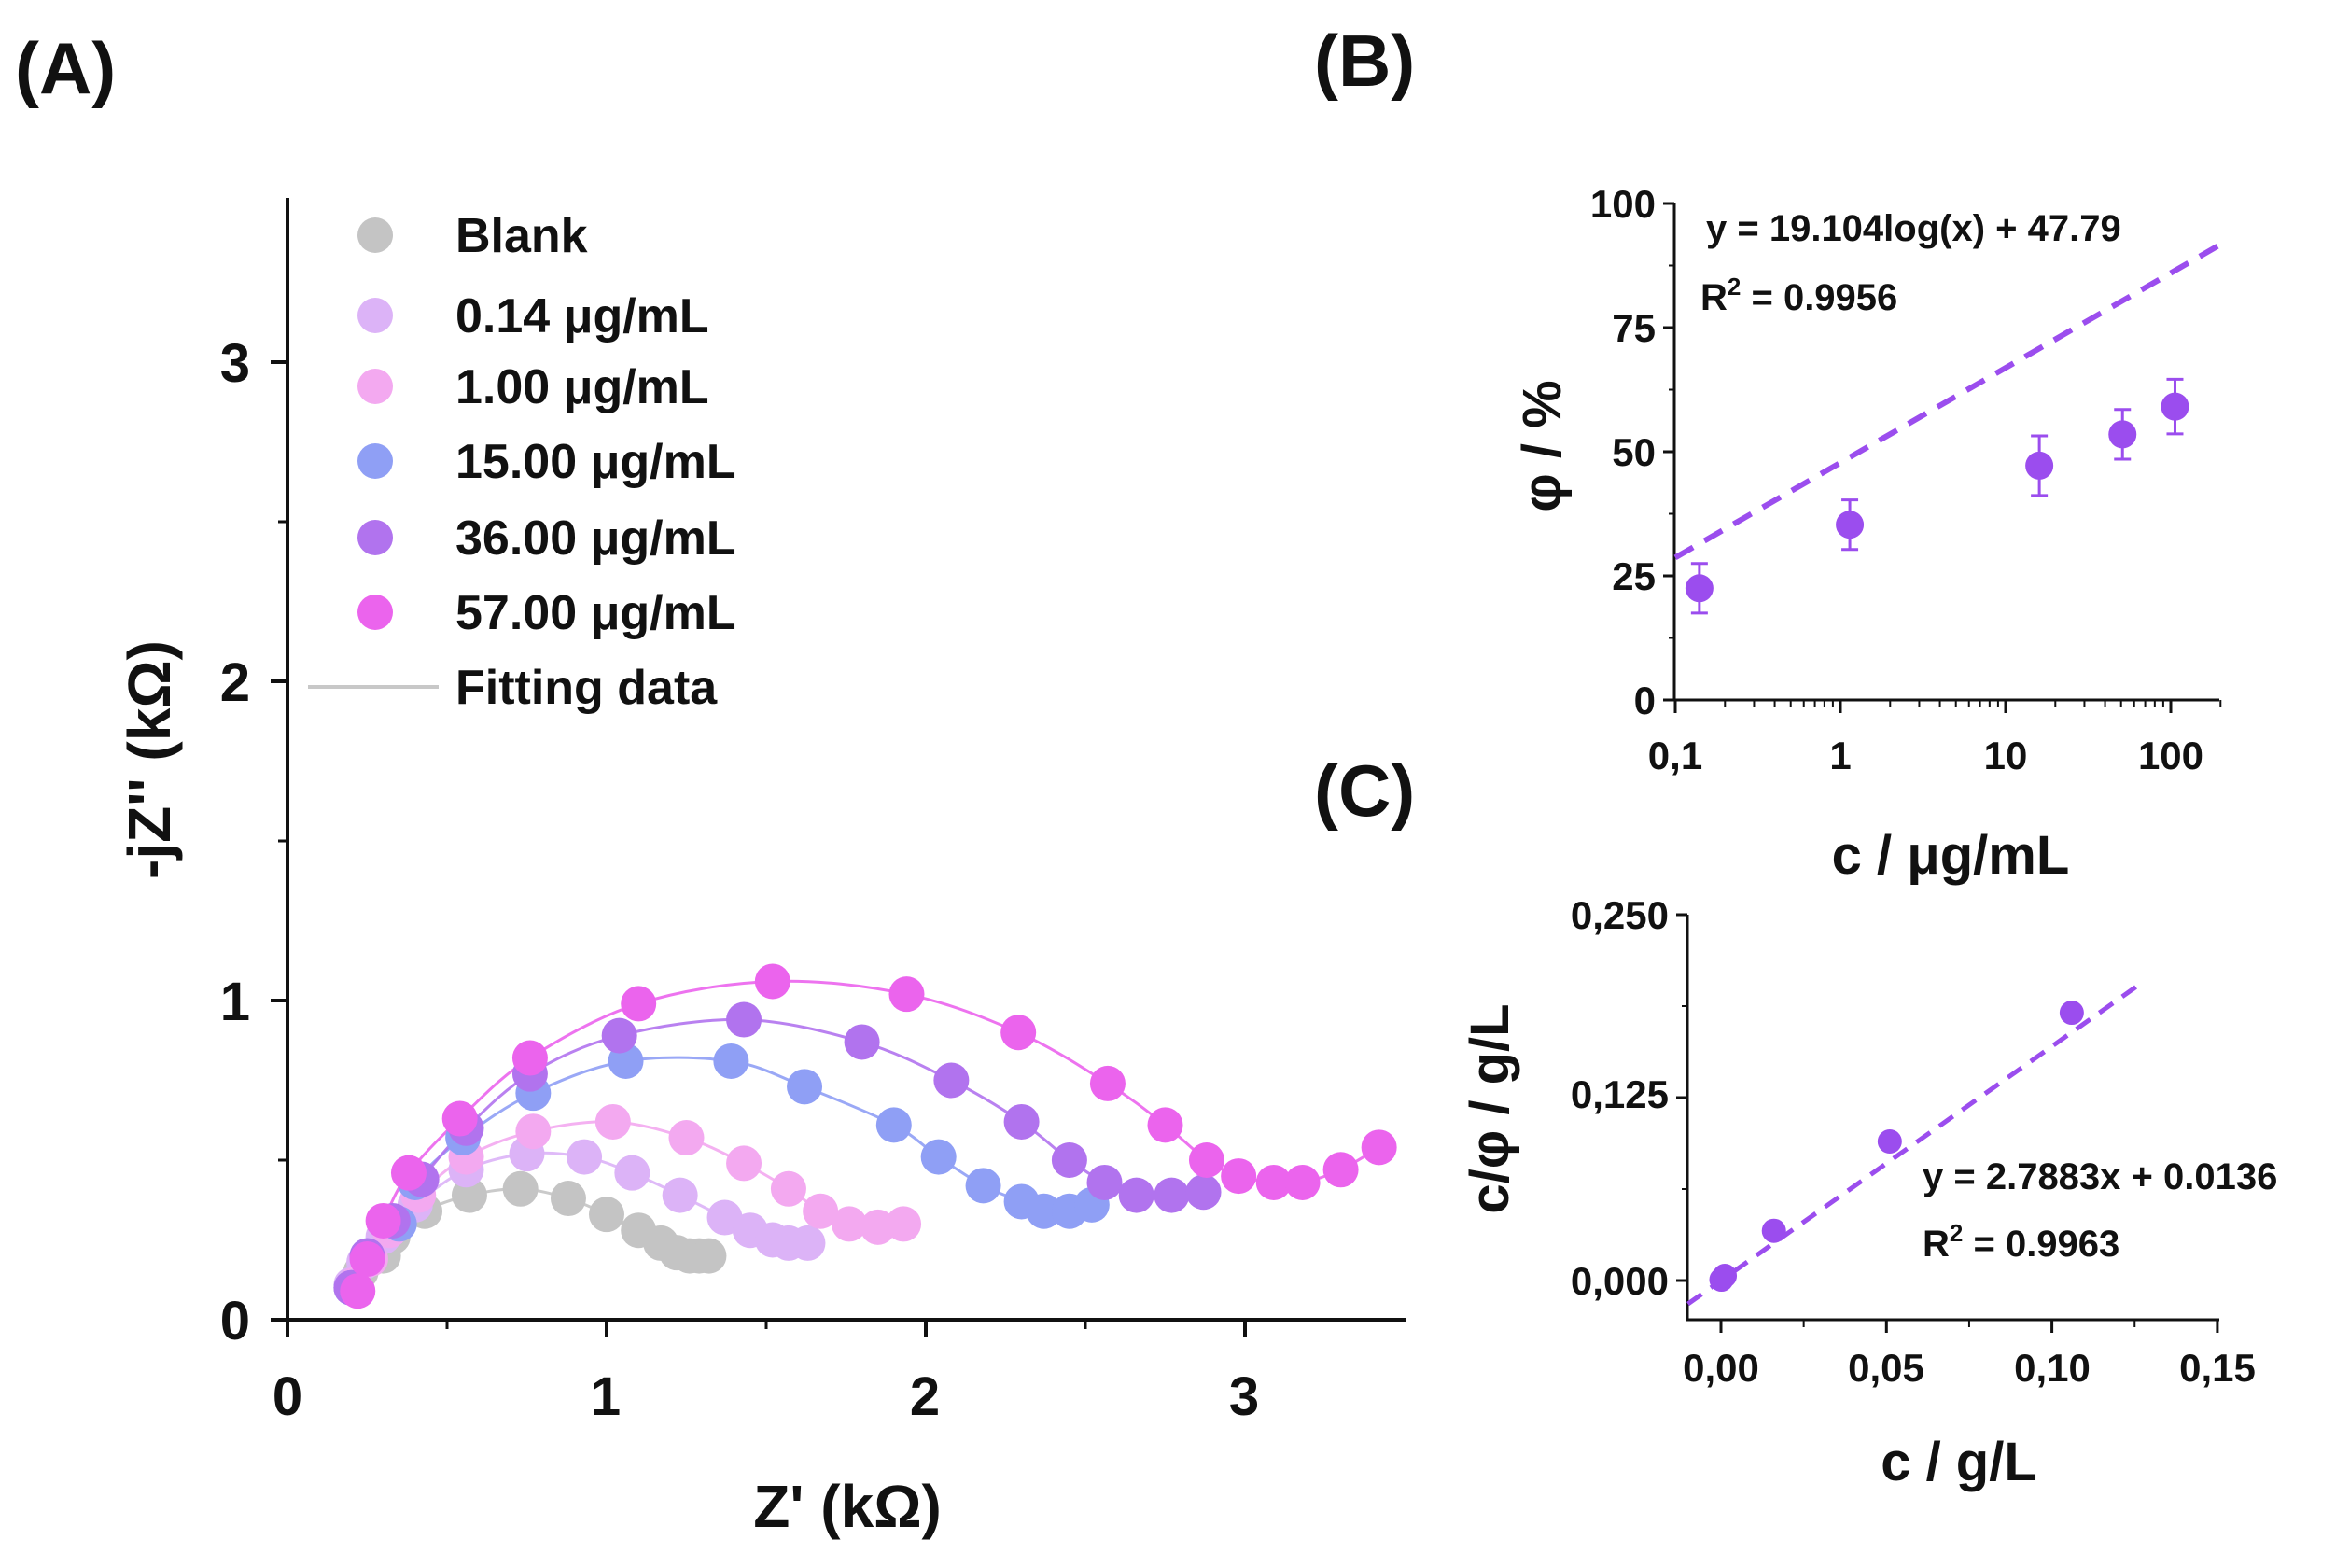 The image size is (2350, 1568). I want to click on c-r2: R2 = 0.9963, so click(2021, 1242).